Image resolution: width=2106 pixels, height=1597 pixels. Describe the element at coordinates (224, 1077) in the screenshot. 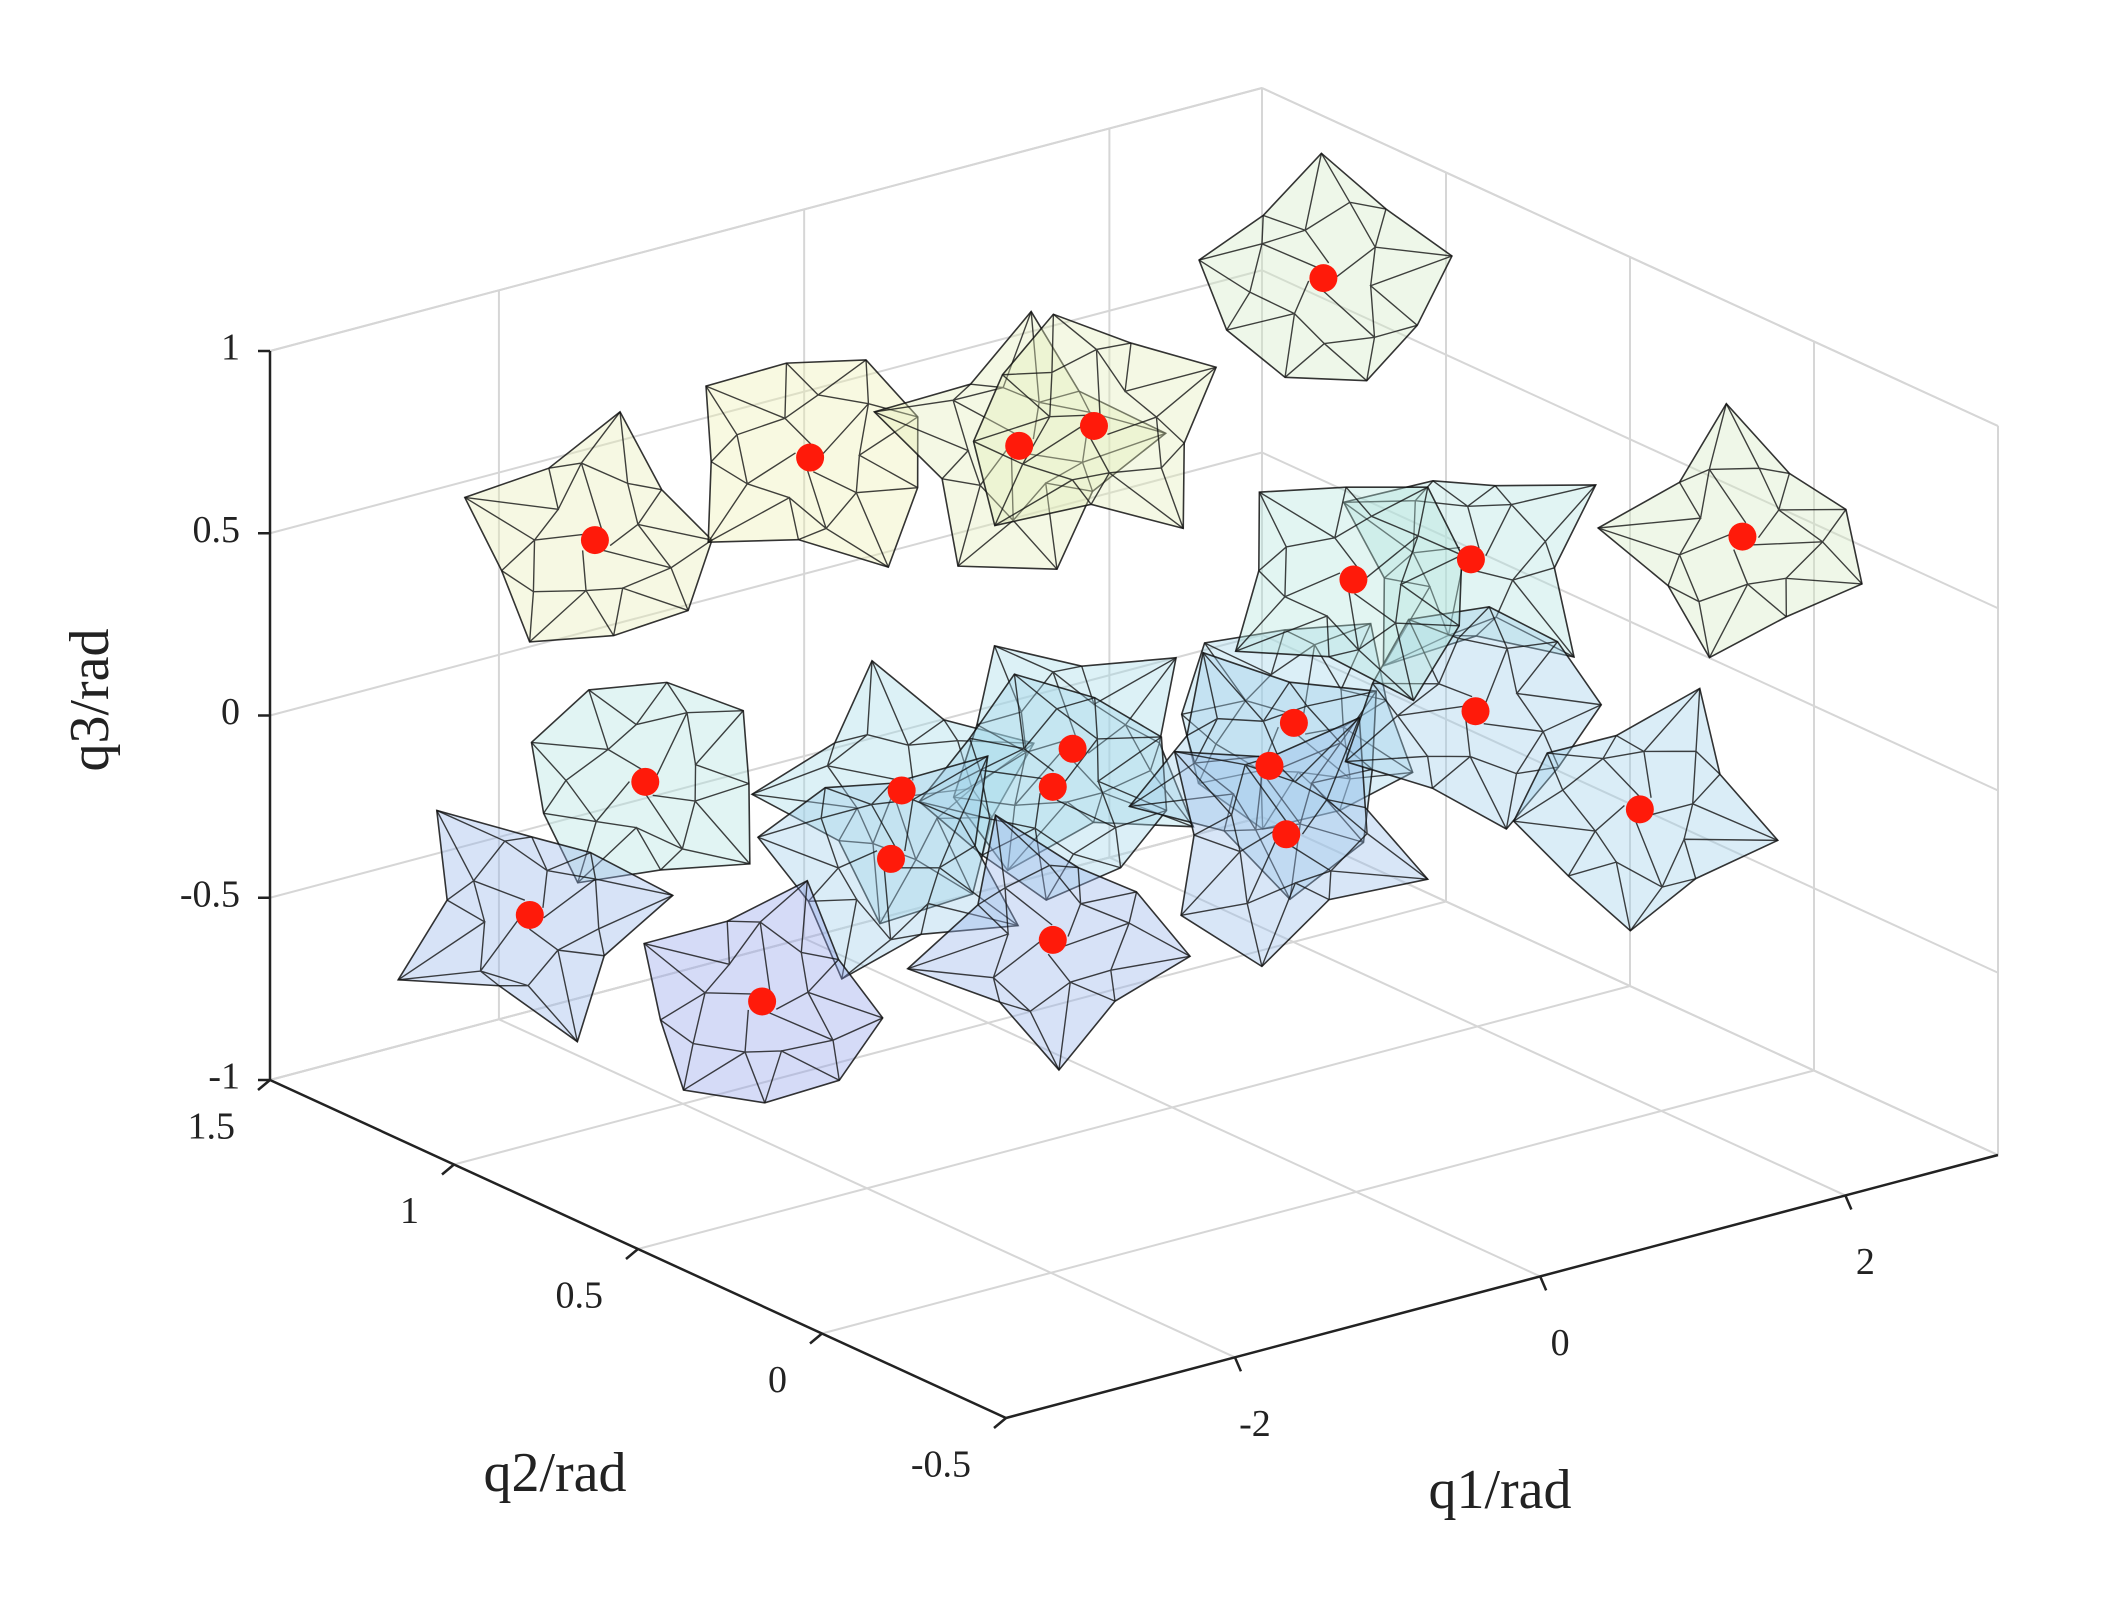

I see `z-tick-label: -1` at that location.